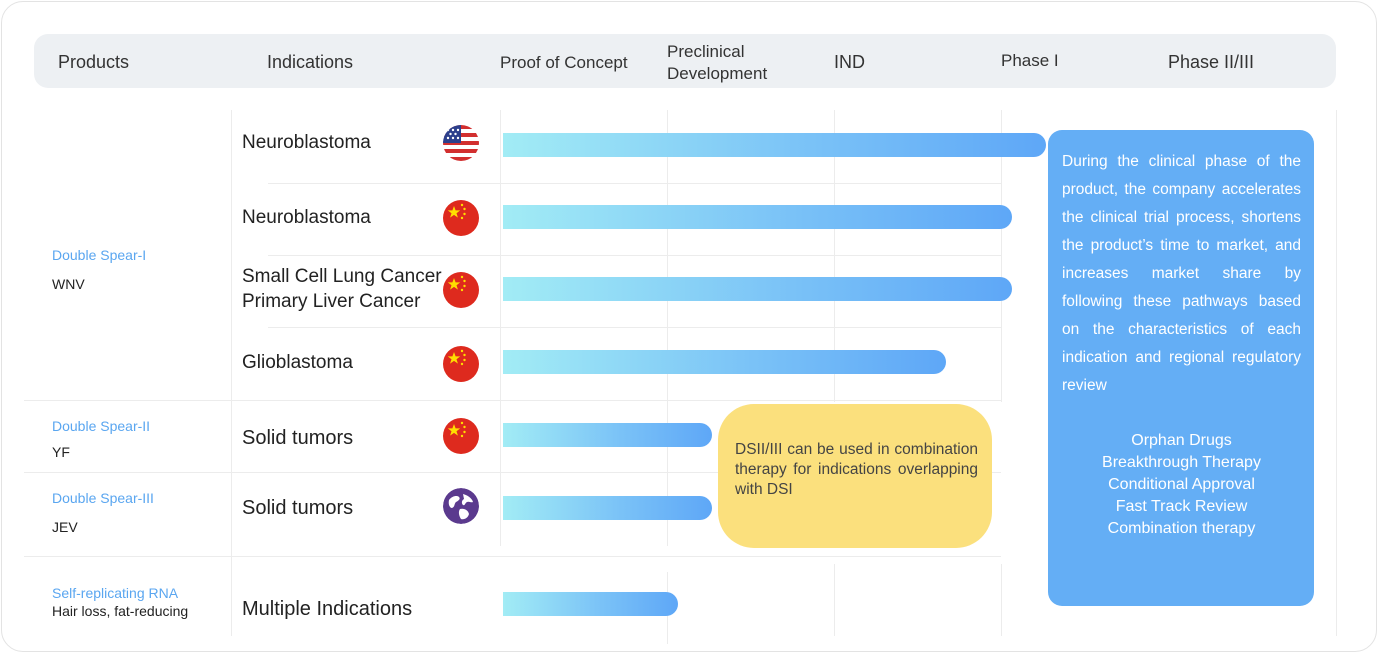 The height and width of the screenshot is (655, 1380). What do you see at coordinates (115, 593) in the screenshot?
I see `product-name: Self-replicating RNA` at bounding box center [115, 593].